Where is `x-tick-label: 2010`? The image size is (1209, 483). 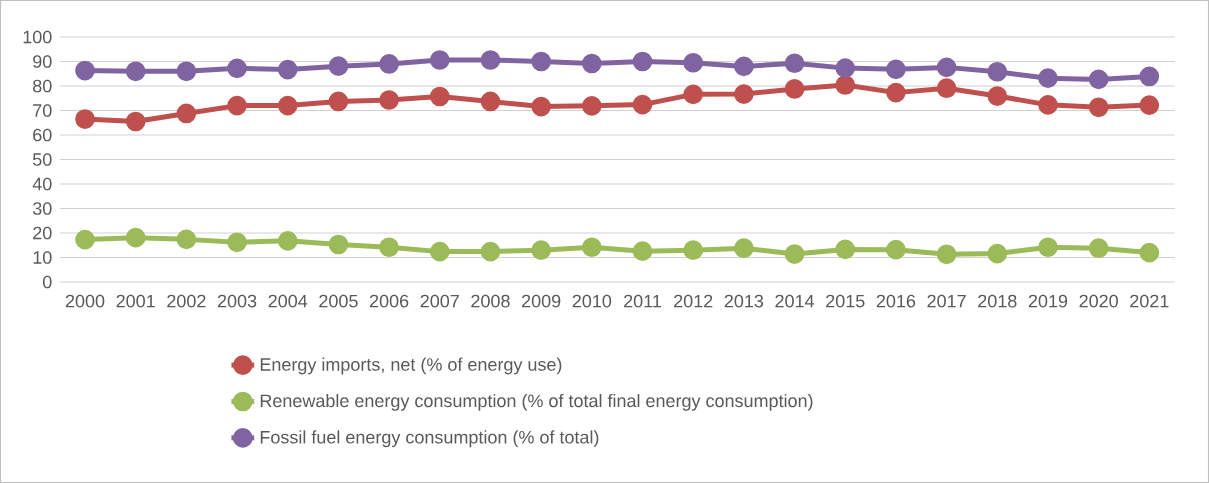
x-tick-label: 2010 is located at coordinates (592, 301).